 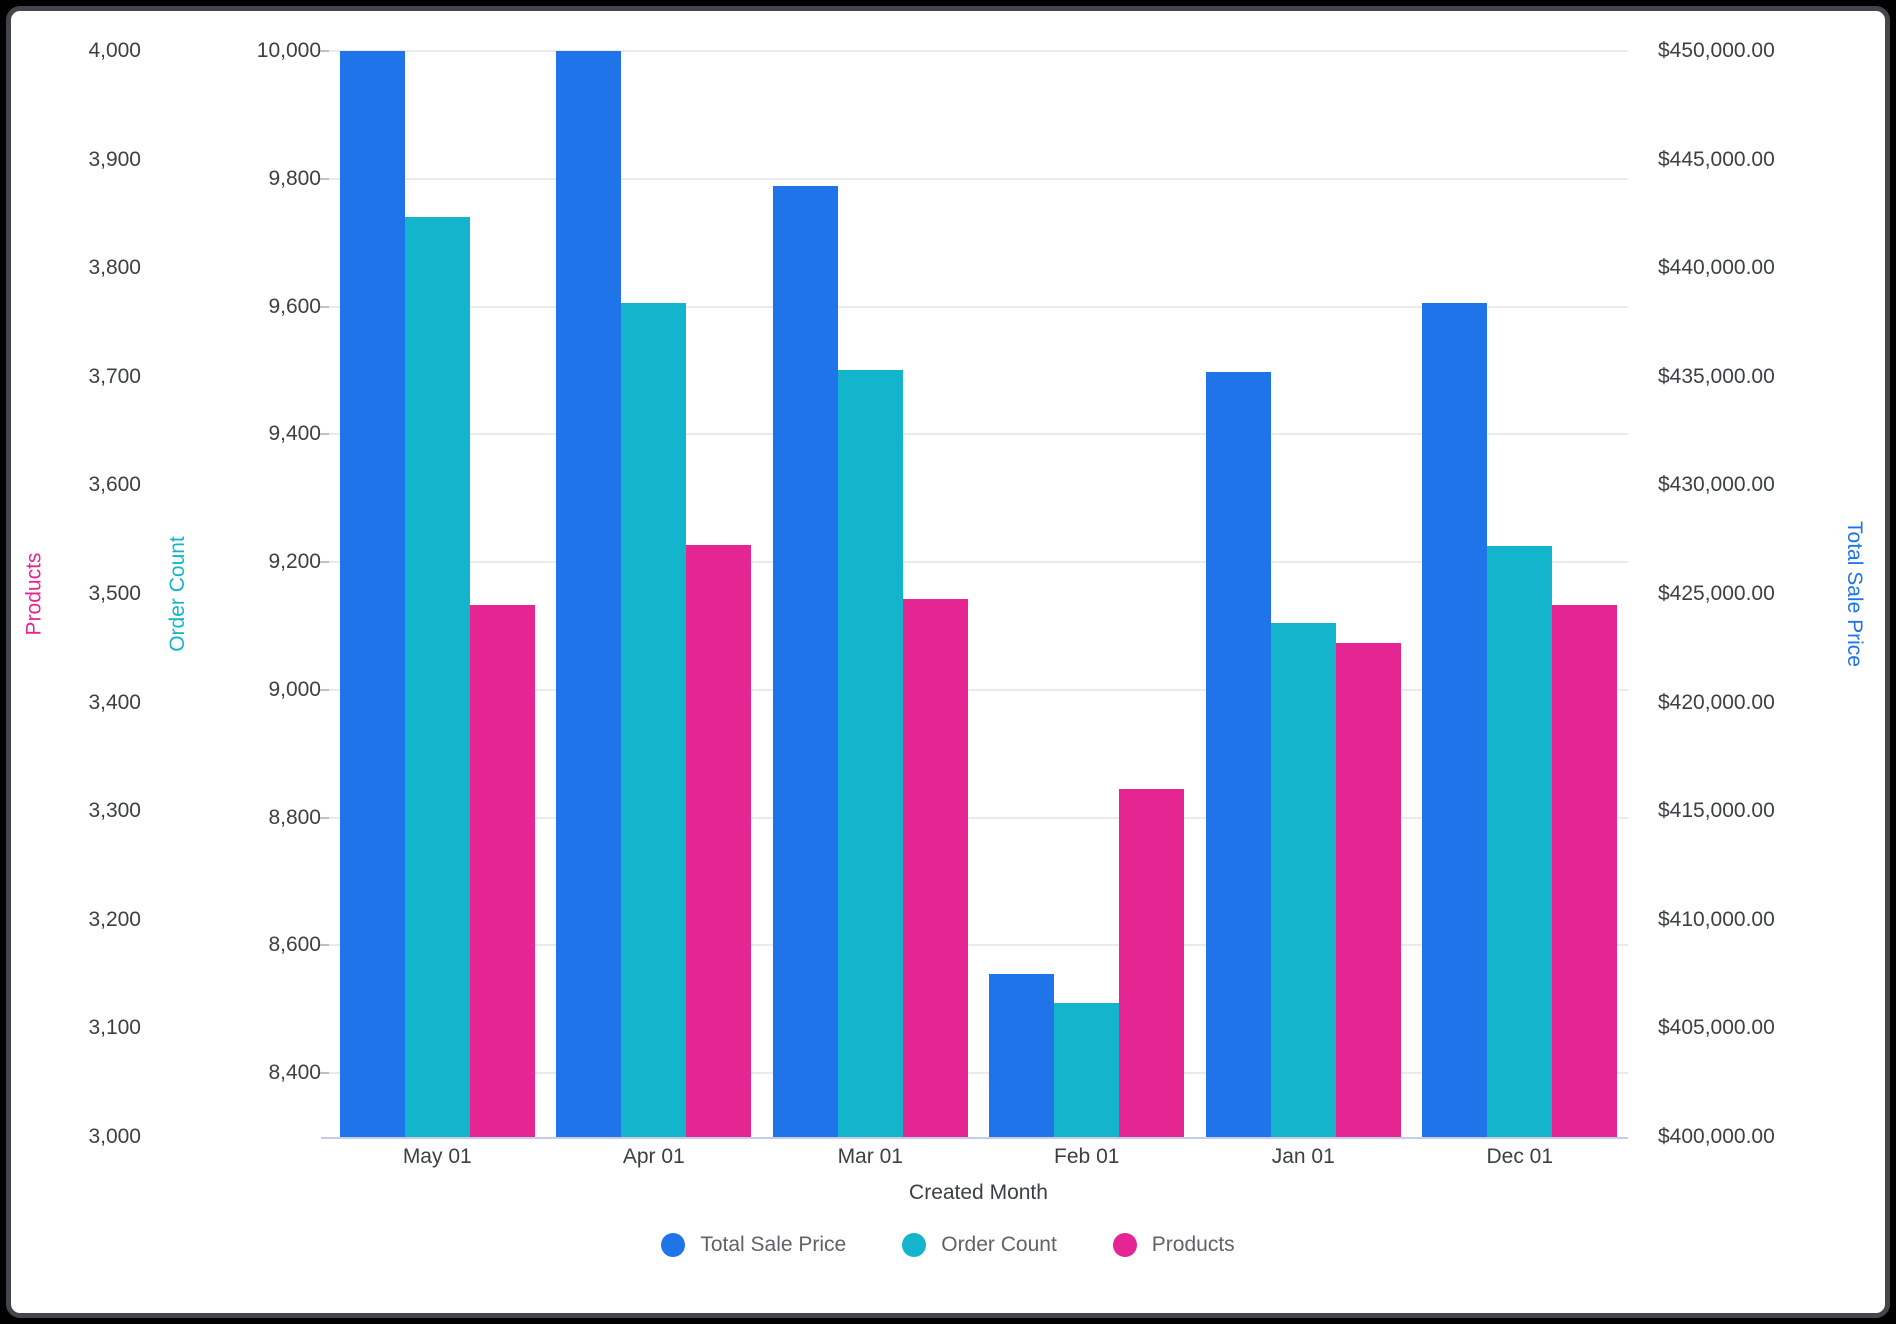 What do you see at coordinates (653, 1156) in the screenshot?
I see `x-axis-category-label: Apr 01` at bounding box center [653, 1156].